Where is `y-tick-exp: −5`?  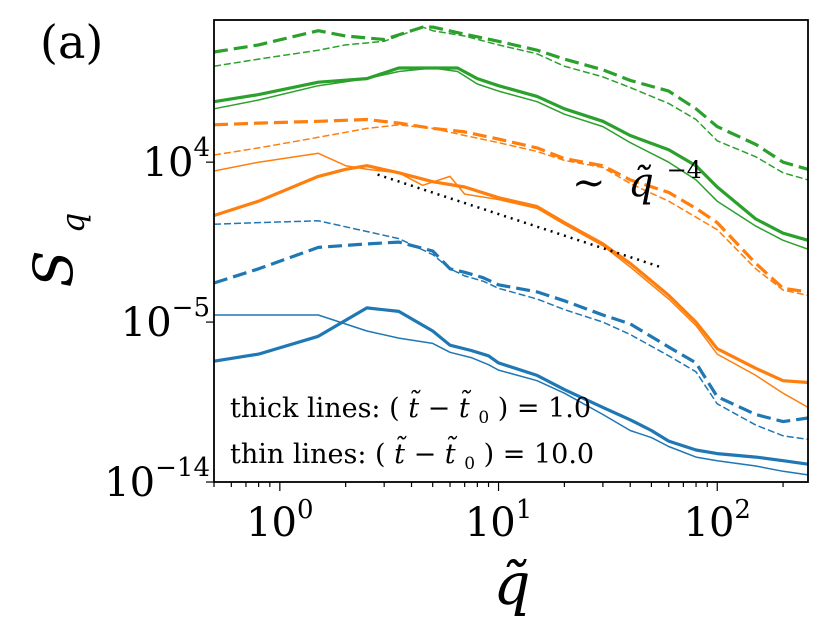
y-tick-exp: −5 is located at coordinates (191, 308).